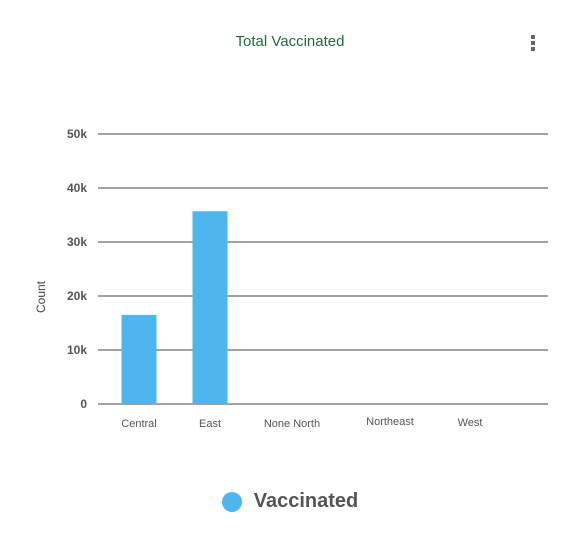  I want to click on bar-central, so click(139, 359).